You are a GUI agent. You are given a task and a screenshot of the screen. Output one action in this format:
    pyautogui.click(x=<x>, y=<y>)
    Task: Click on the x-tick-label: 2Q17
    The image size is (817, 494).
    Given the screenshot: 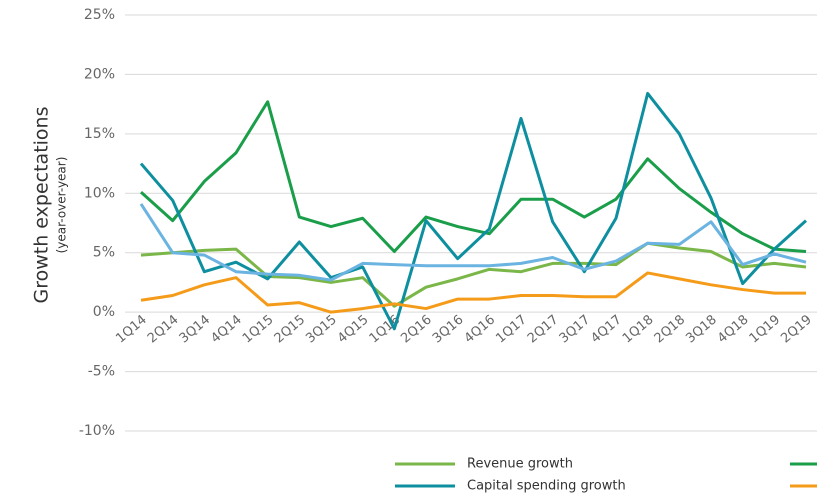 What is the action you would take?
    pyautogui.click(x=543, y=329)
    